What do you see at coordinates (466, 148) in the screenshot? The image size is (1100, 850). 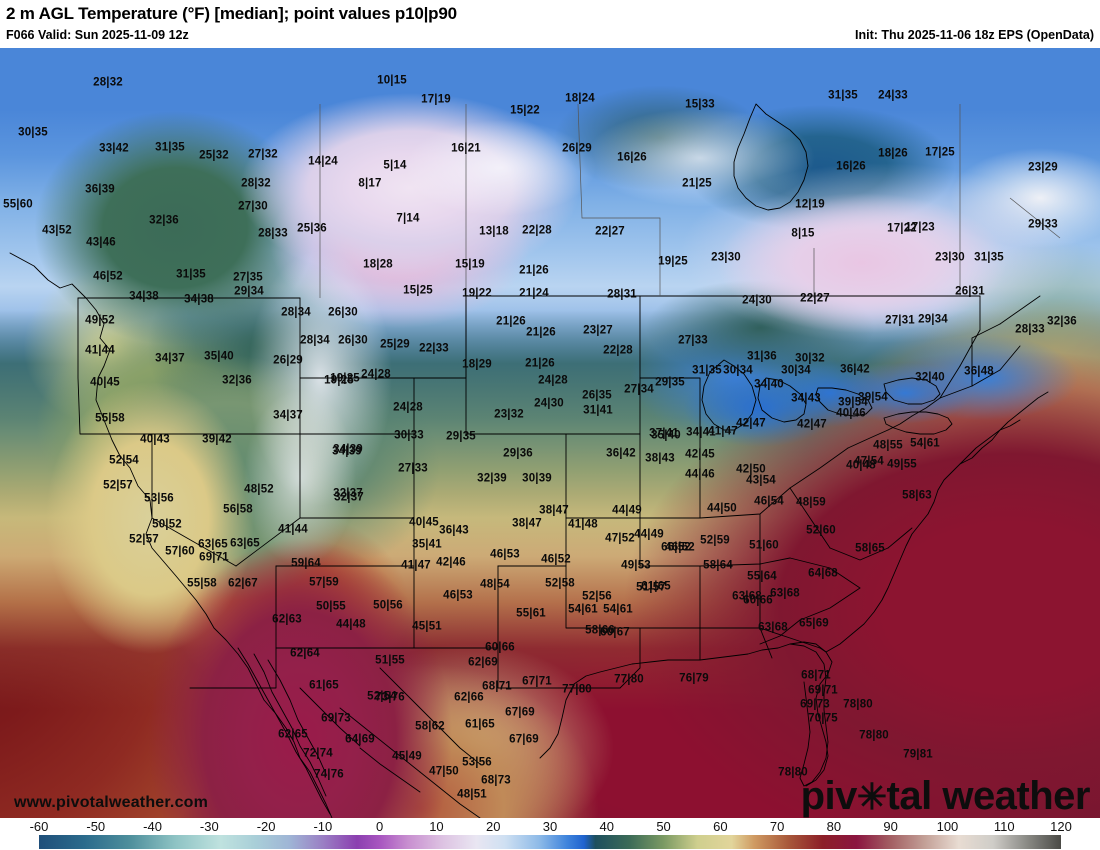 I see `point-value: 16|21` at bounding box center [466, 148].